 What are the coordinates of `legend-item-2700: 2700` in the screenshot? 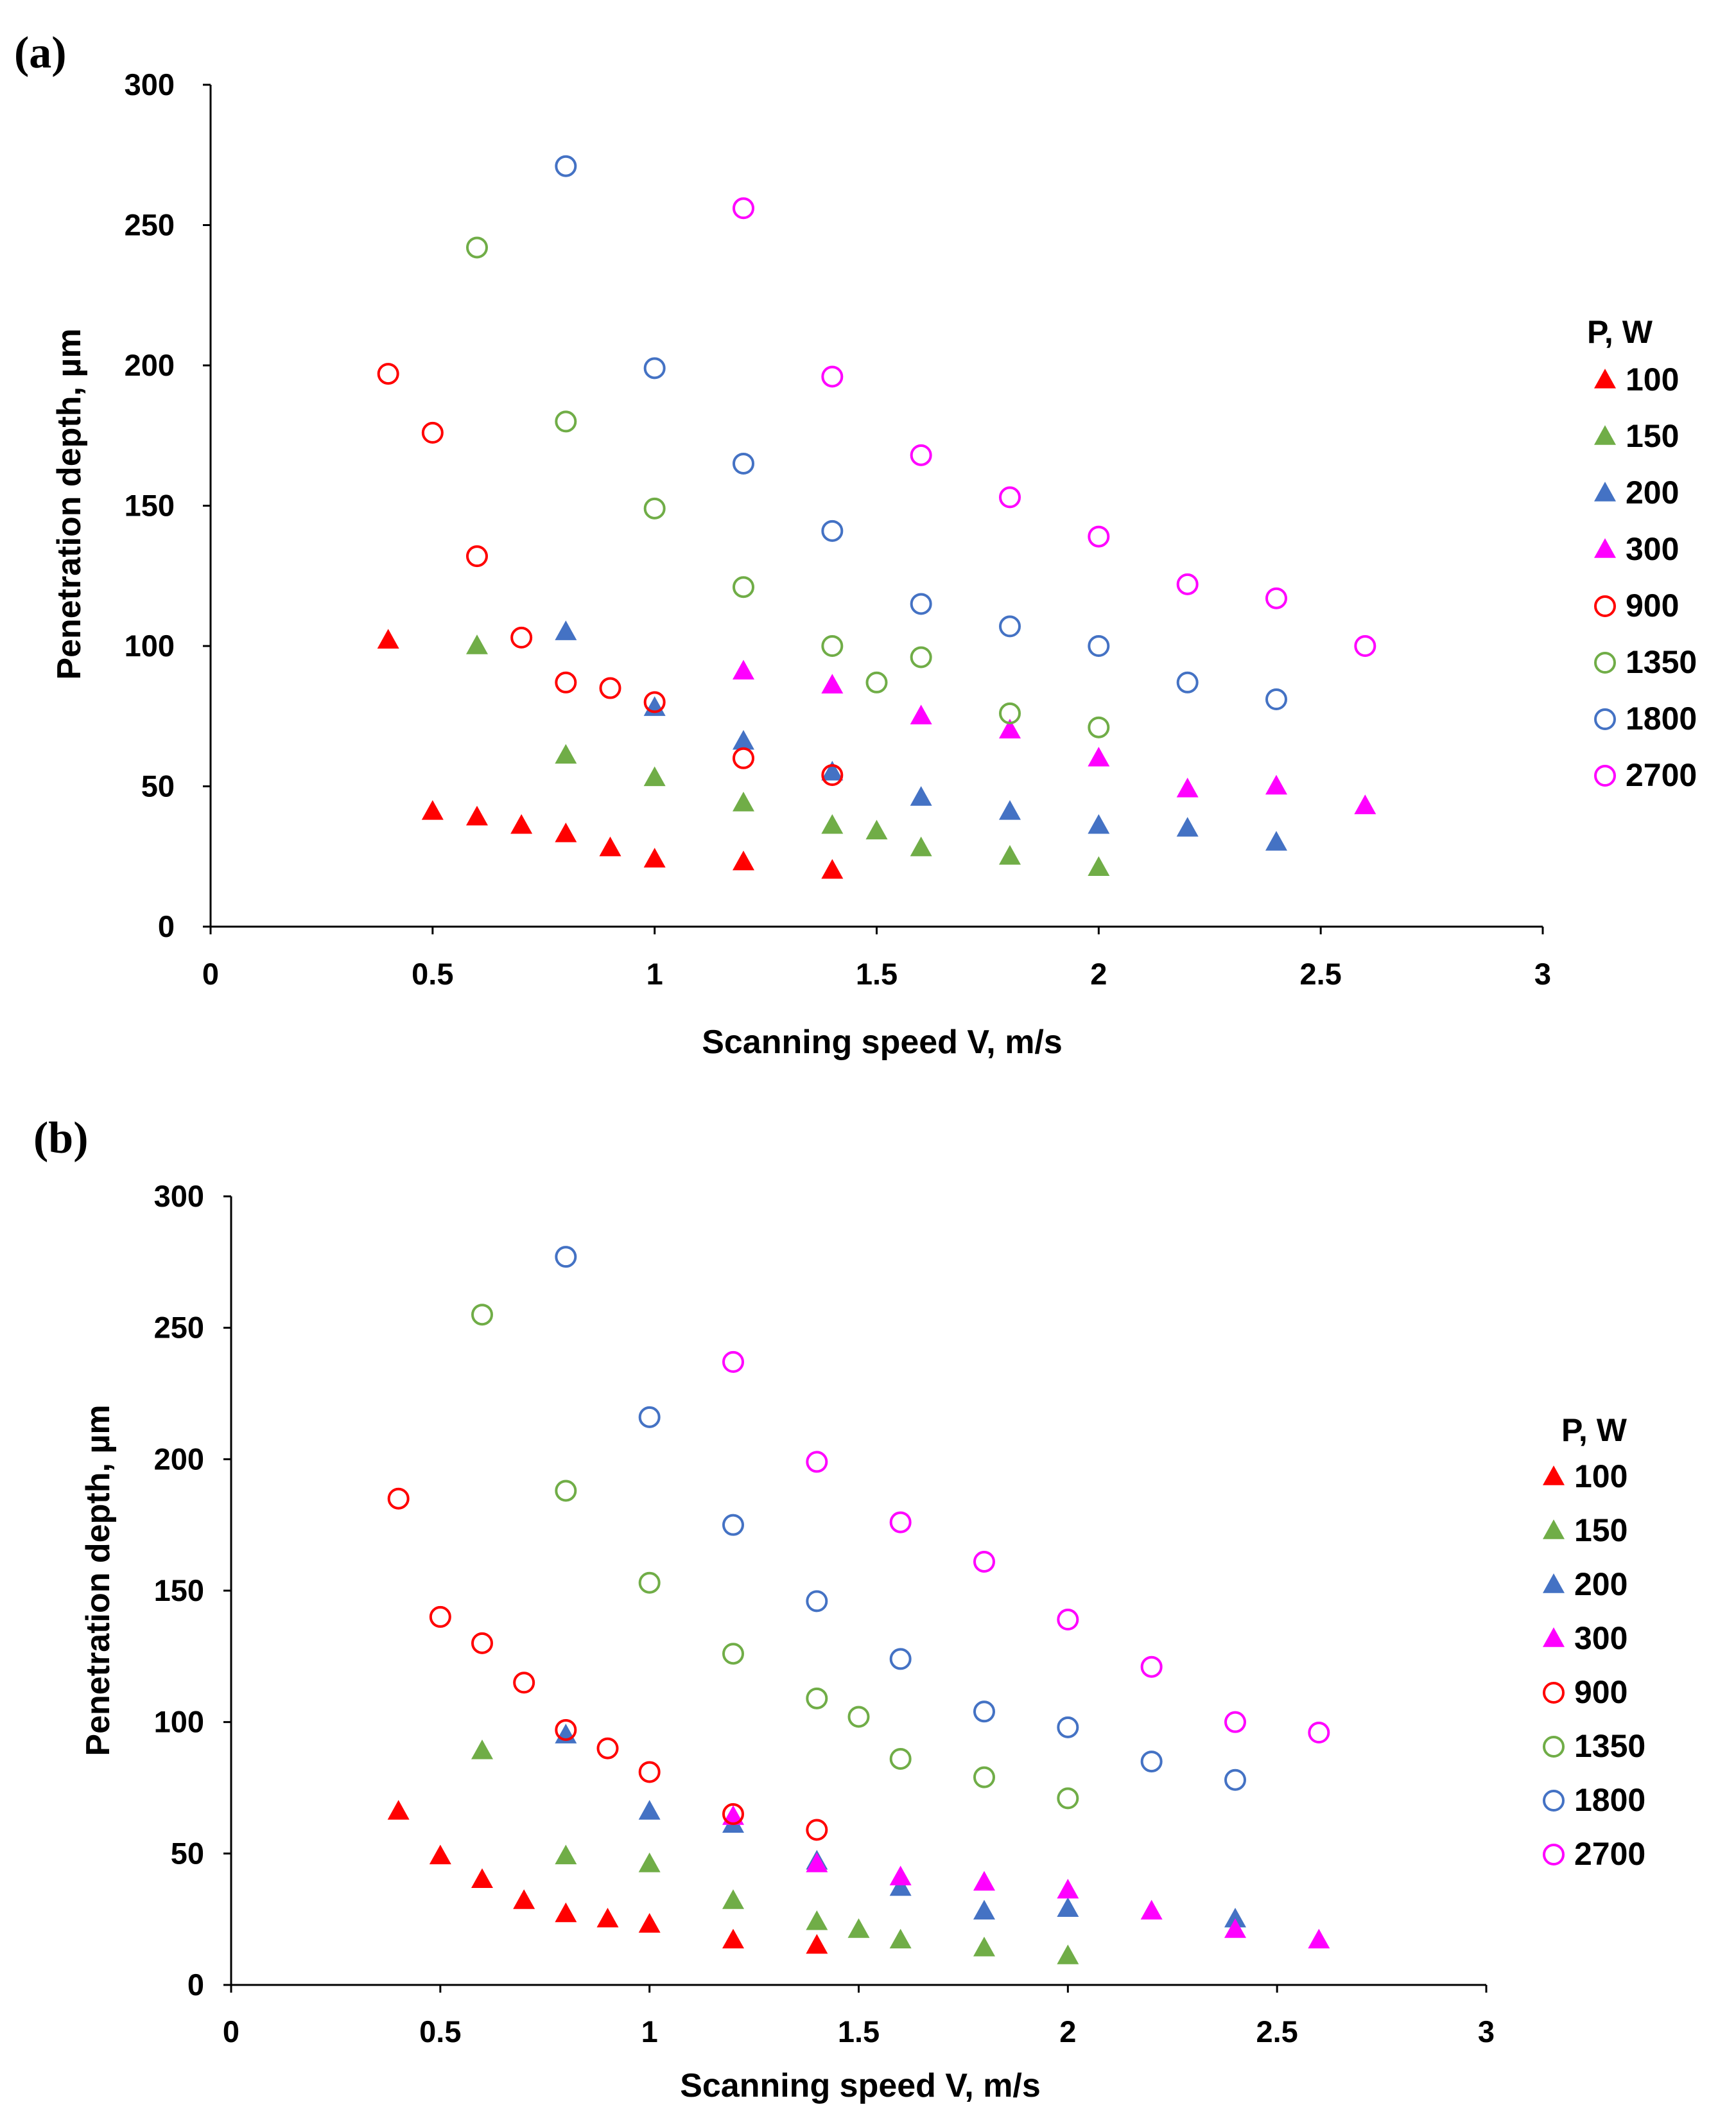 It's located at (1645, 775).